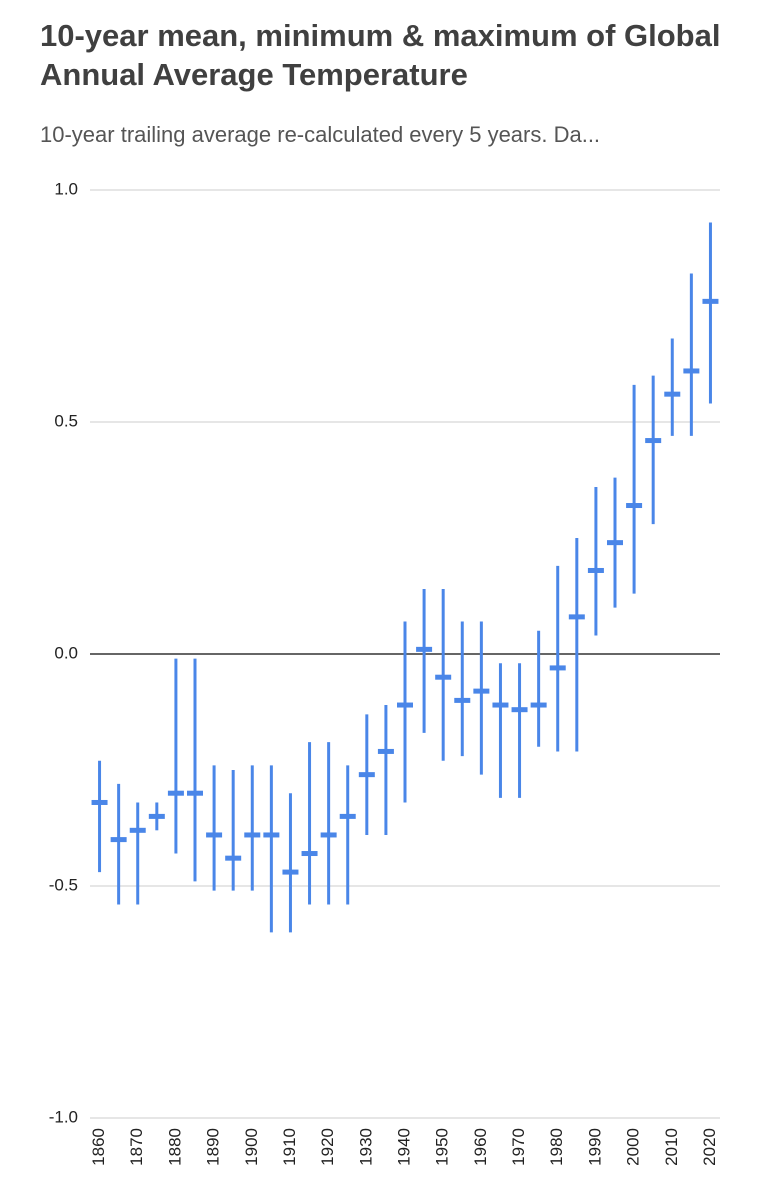  I want to click on x-tick-label: 1930, so click(365, 1147).